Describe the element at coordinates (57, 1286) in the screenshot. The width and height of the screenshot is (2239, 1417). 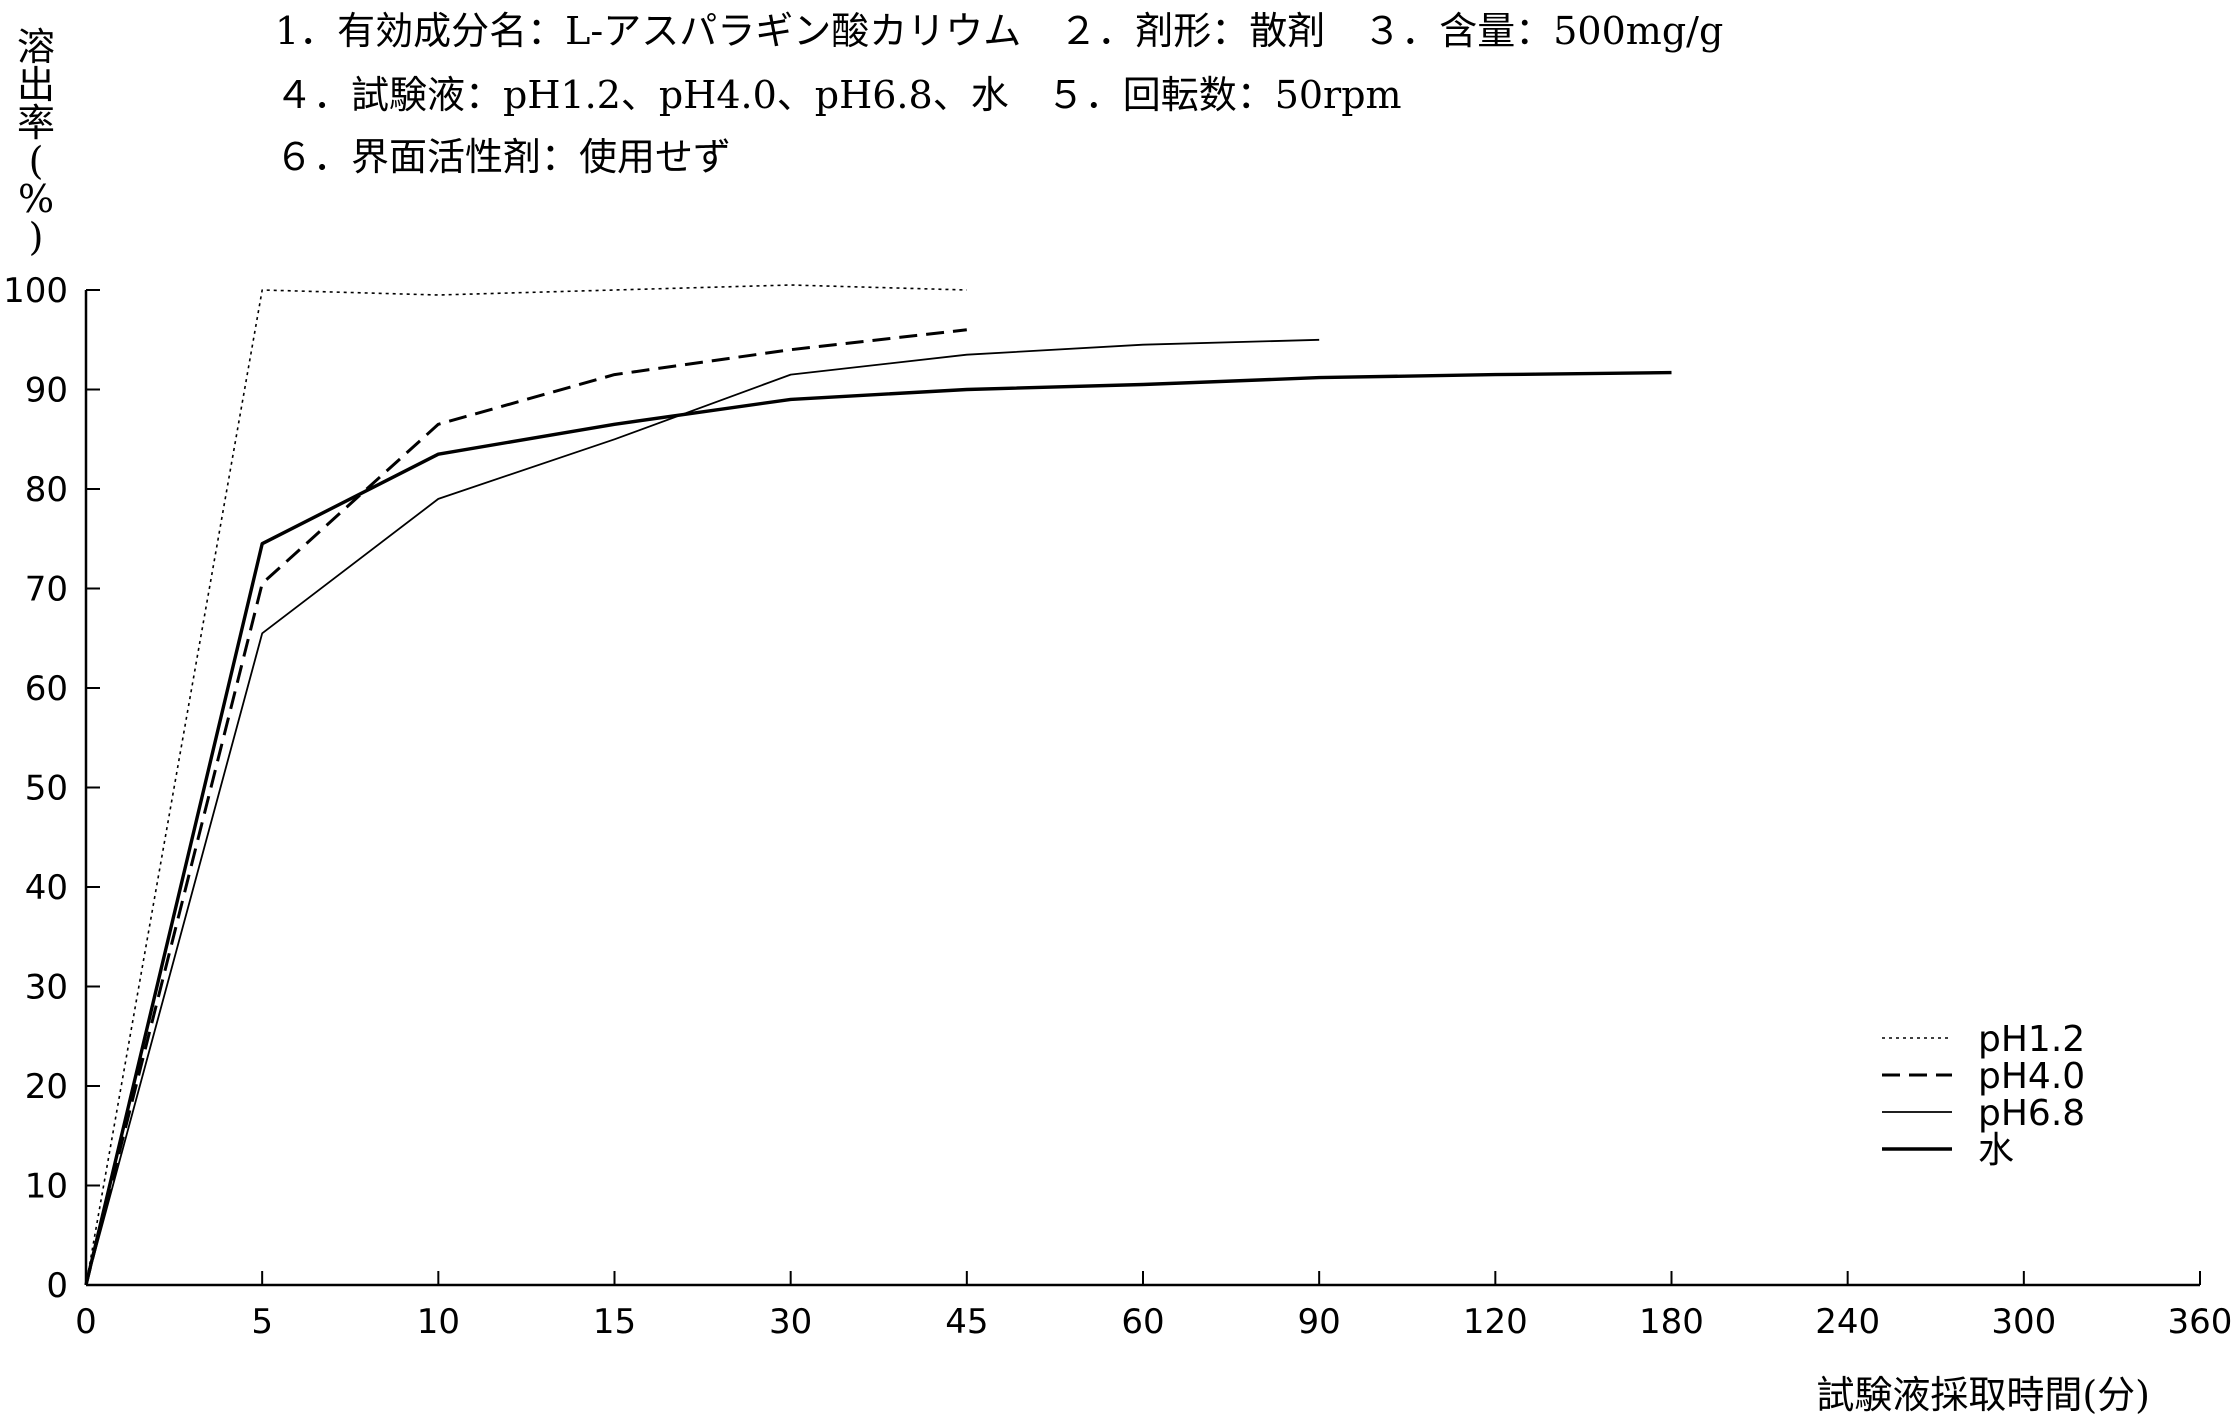
I see `y-tick-label: 0` at that location.